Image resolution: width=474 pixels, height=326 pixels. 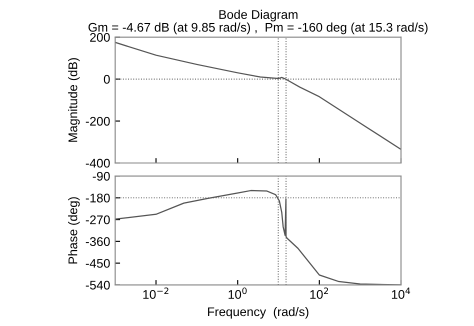 What do you see at coordinates (101, 176) in the screenshot?
I see `y-tick-label: -90` at bounding box center [101, 176].